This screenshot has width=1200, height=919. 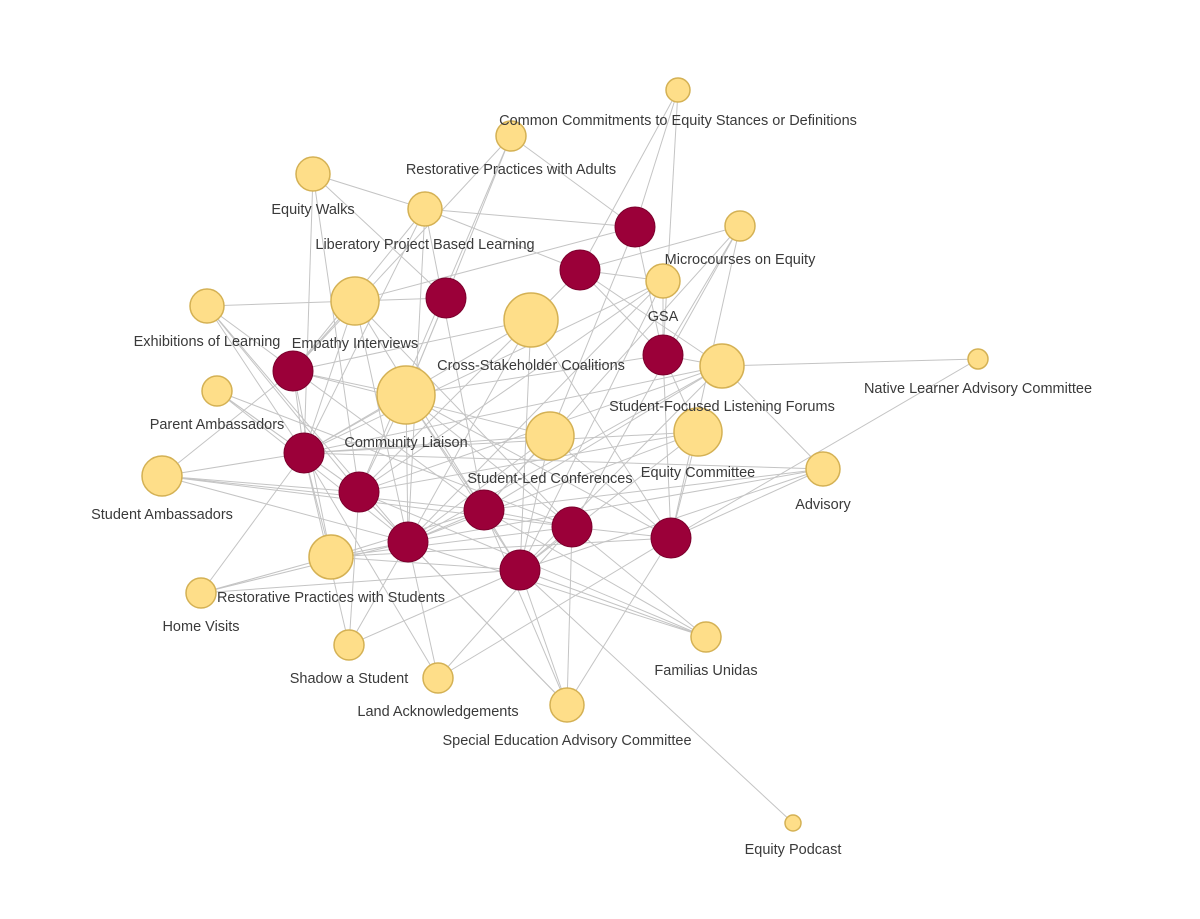 What do you see at coordinates (663, 317) in the screenshot?
I see `node-label: GSA` at bounding box center [663, 317].